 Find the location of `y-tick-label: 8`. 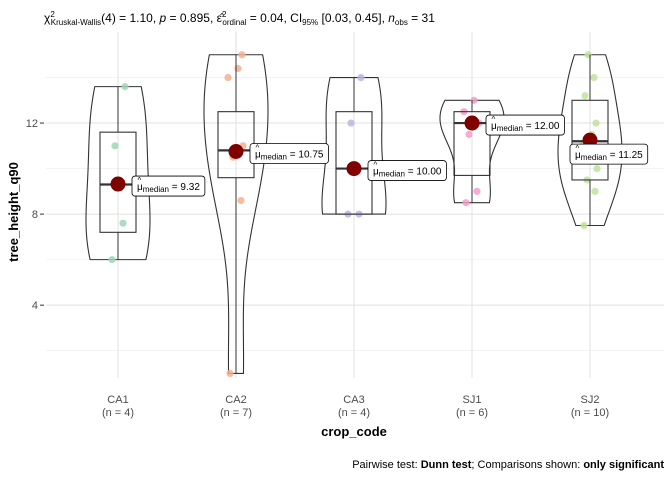

y-tick-label: 8 is located at coordinates (35, 215).